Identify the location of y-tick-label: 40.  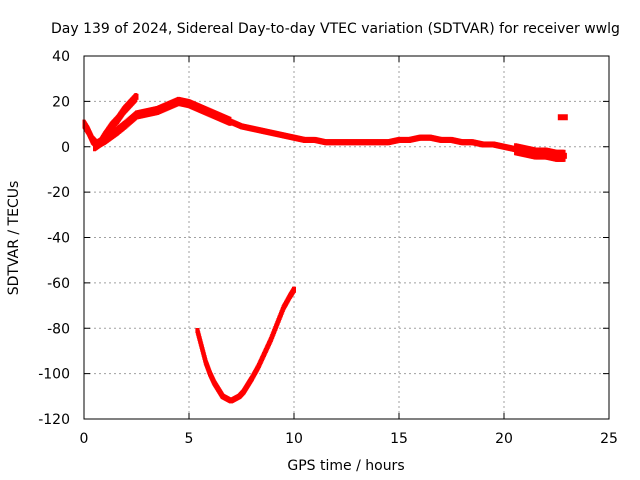
(61, 57).